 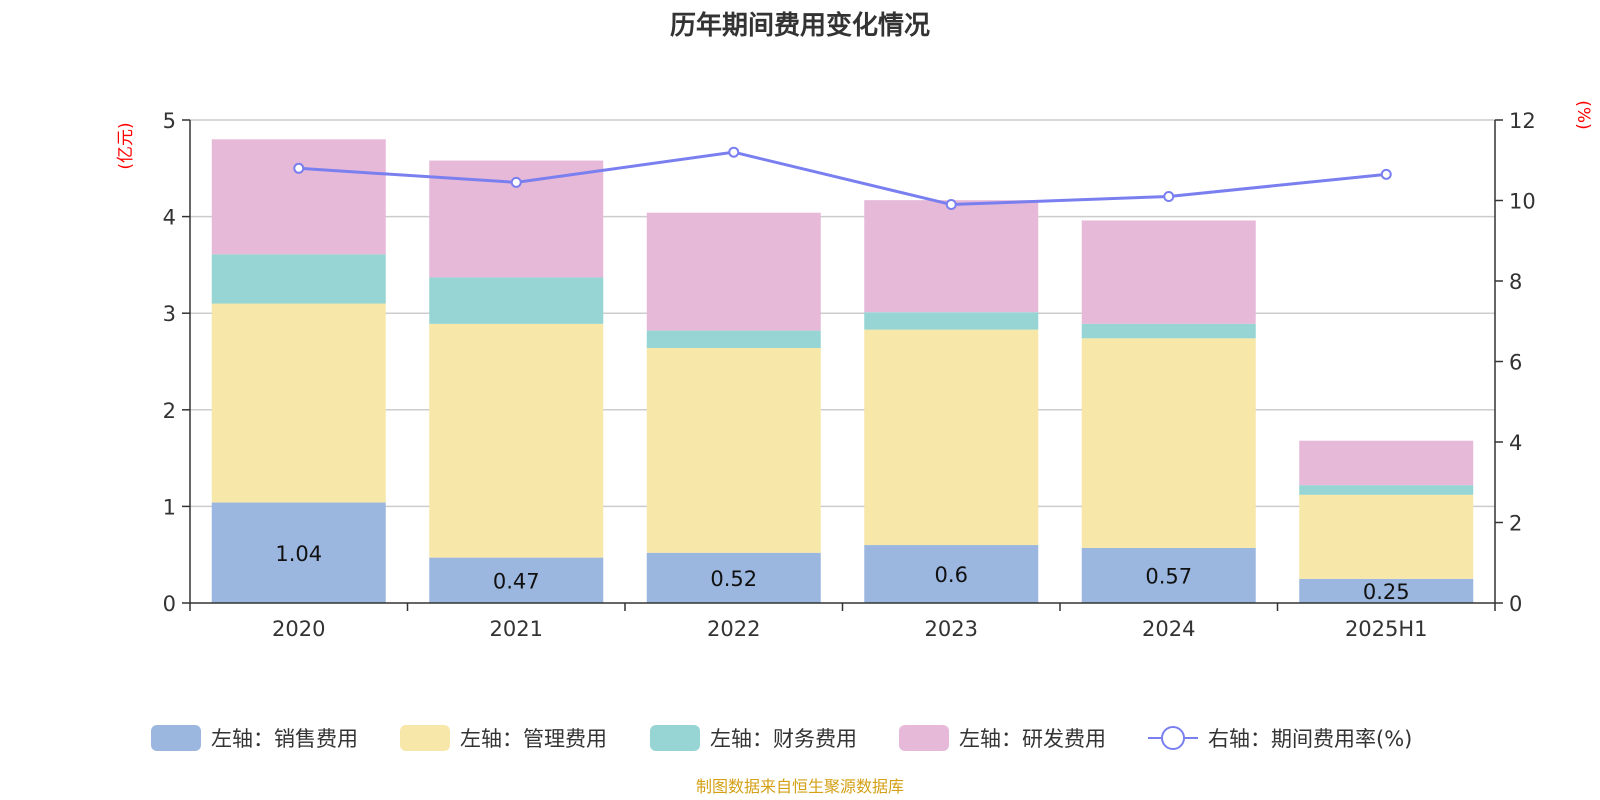 I want to click on right-axis-tick-label: 12, so click(x=1522, y=121).